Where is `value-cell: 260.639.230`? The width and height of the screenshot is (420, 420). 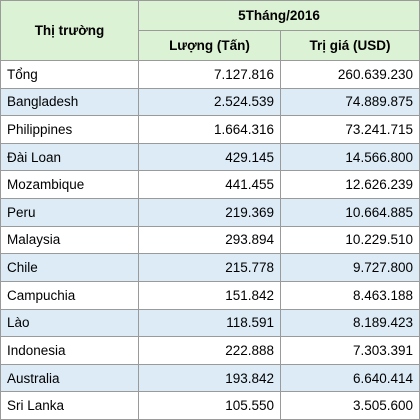
value-cell: 260.639.230 is located at coordinates (350, 74).